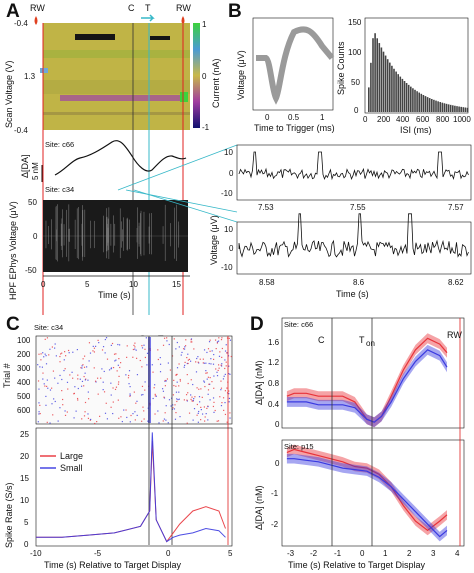 This screenshot has width=474, height=573. I want to click on d-bottom-line-large, so click(367, 490).